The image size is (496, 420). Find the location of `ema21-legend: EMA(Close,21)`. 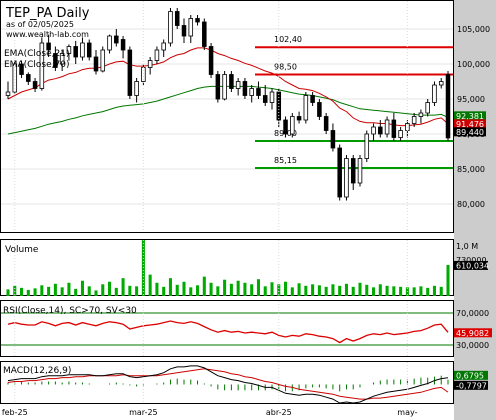

ema21-legend: EMA(Close,21) is located at coordinates (36, 54).